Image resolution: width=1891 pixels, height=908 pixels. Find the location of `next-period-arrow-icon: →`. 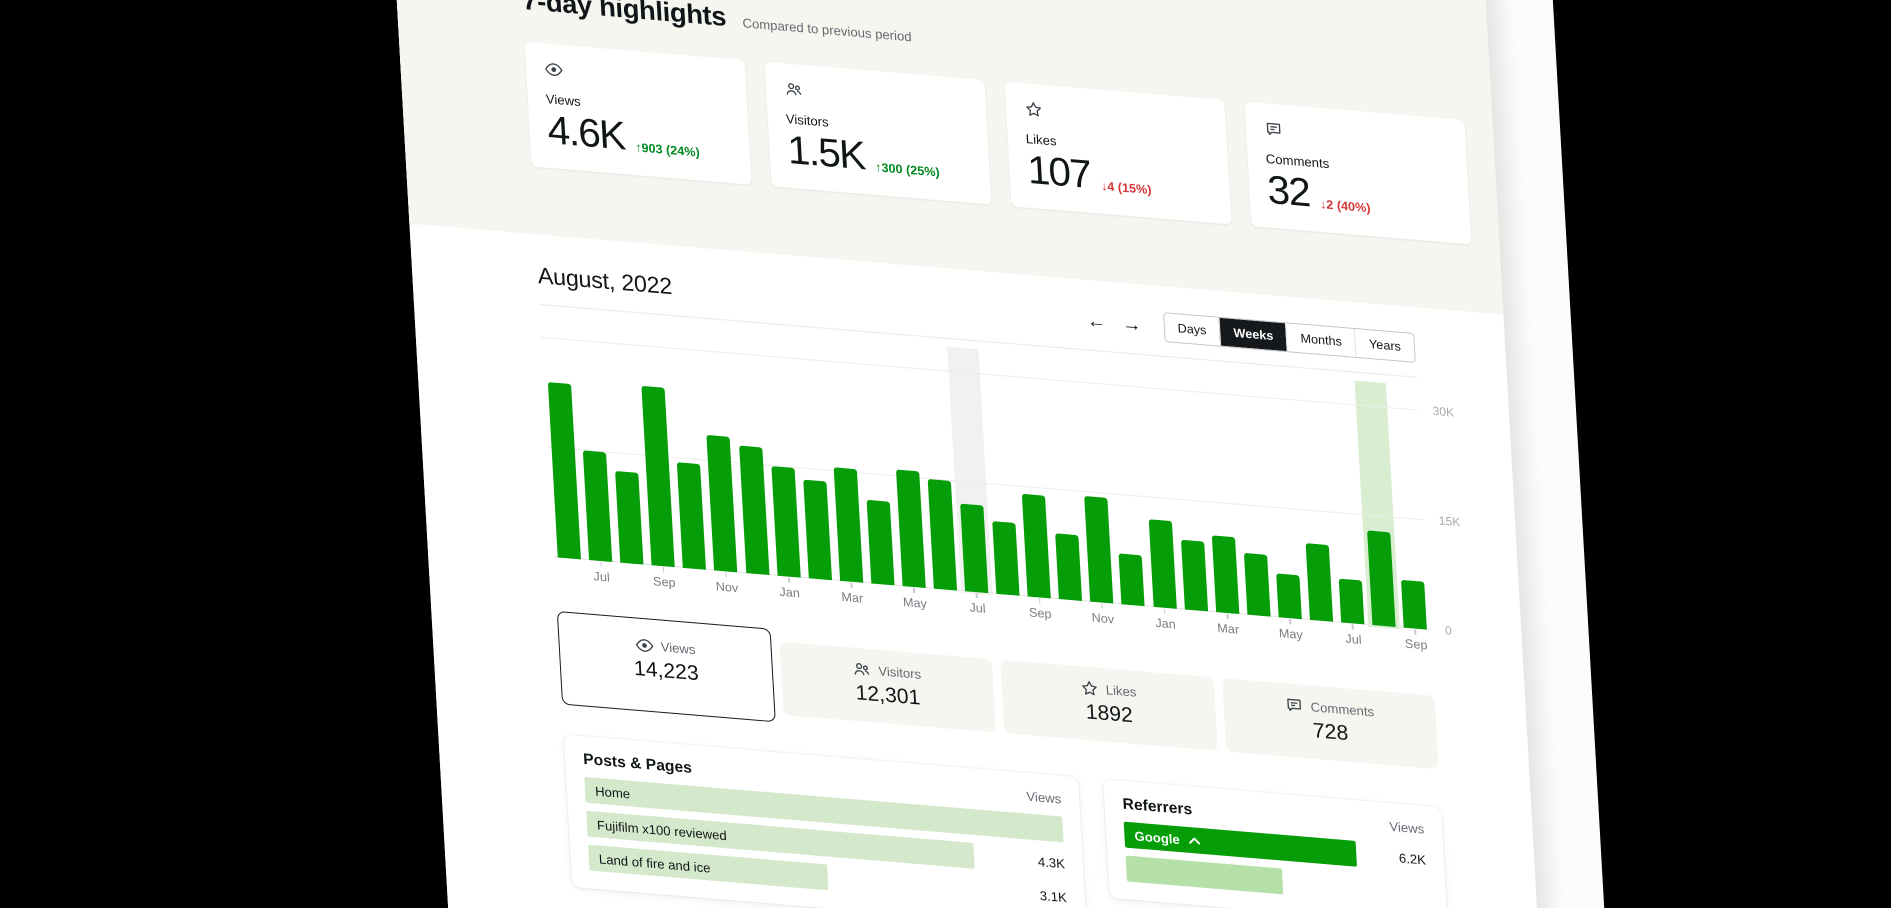

next-period-arrow-icon: → is located at coordinates (1131, 324).